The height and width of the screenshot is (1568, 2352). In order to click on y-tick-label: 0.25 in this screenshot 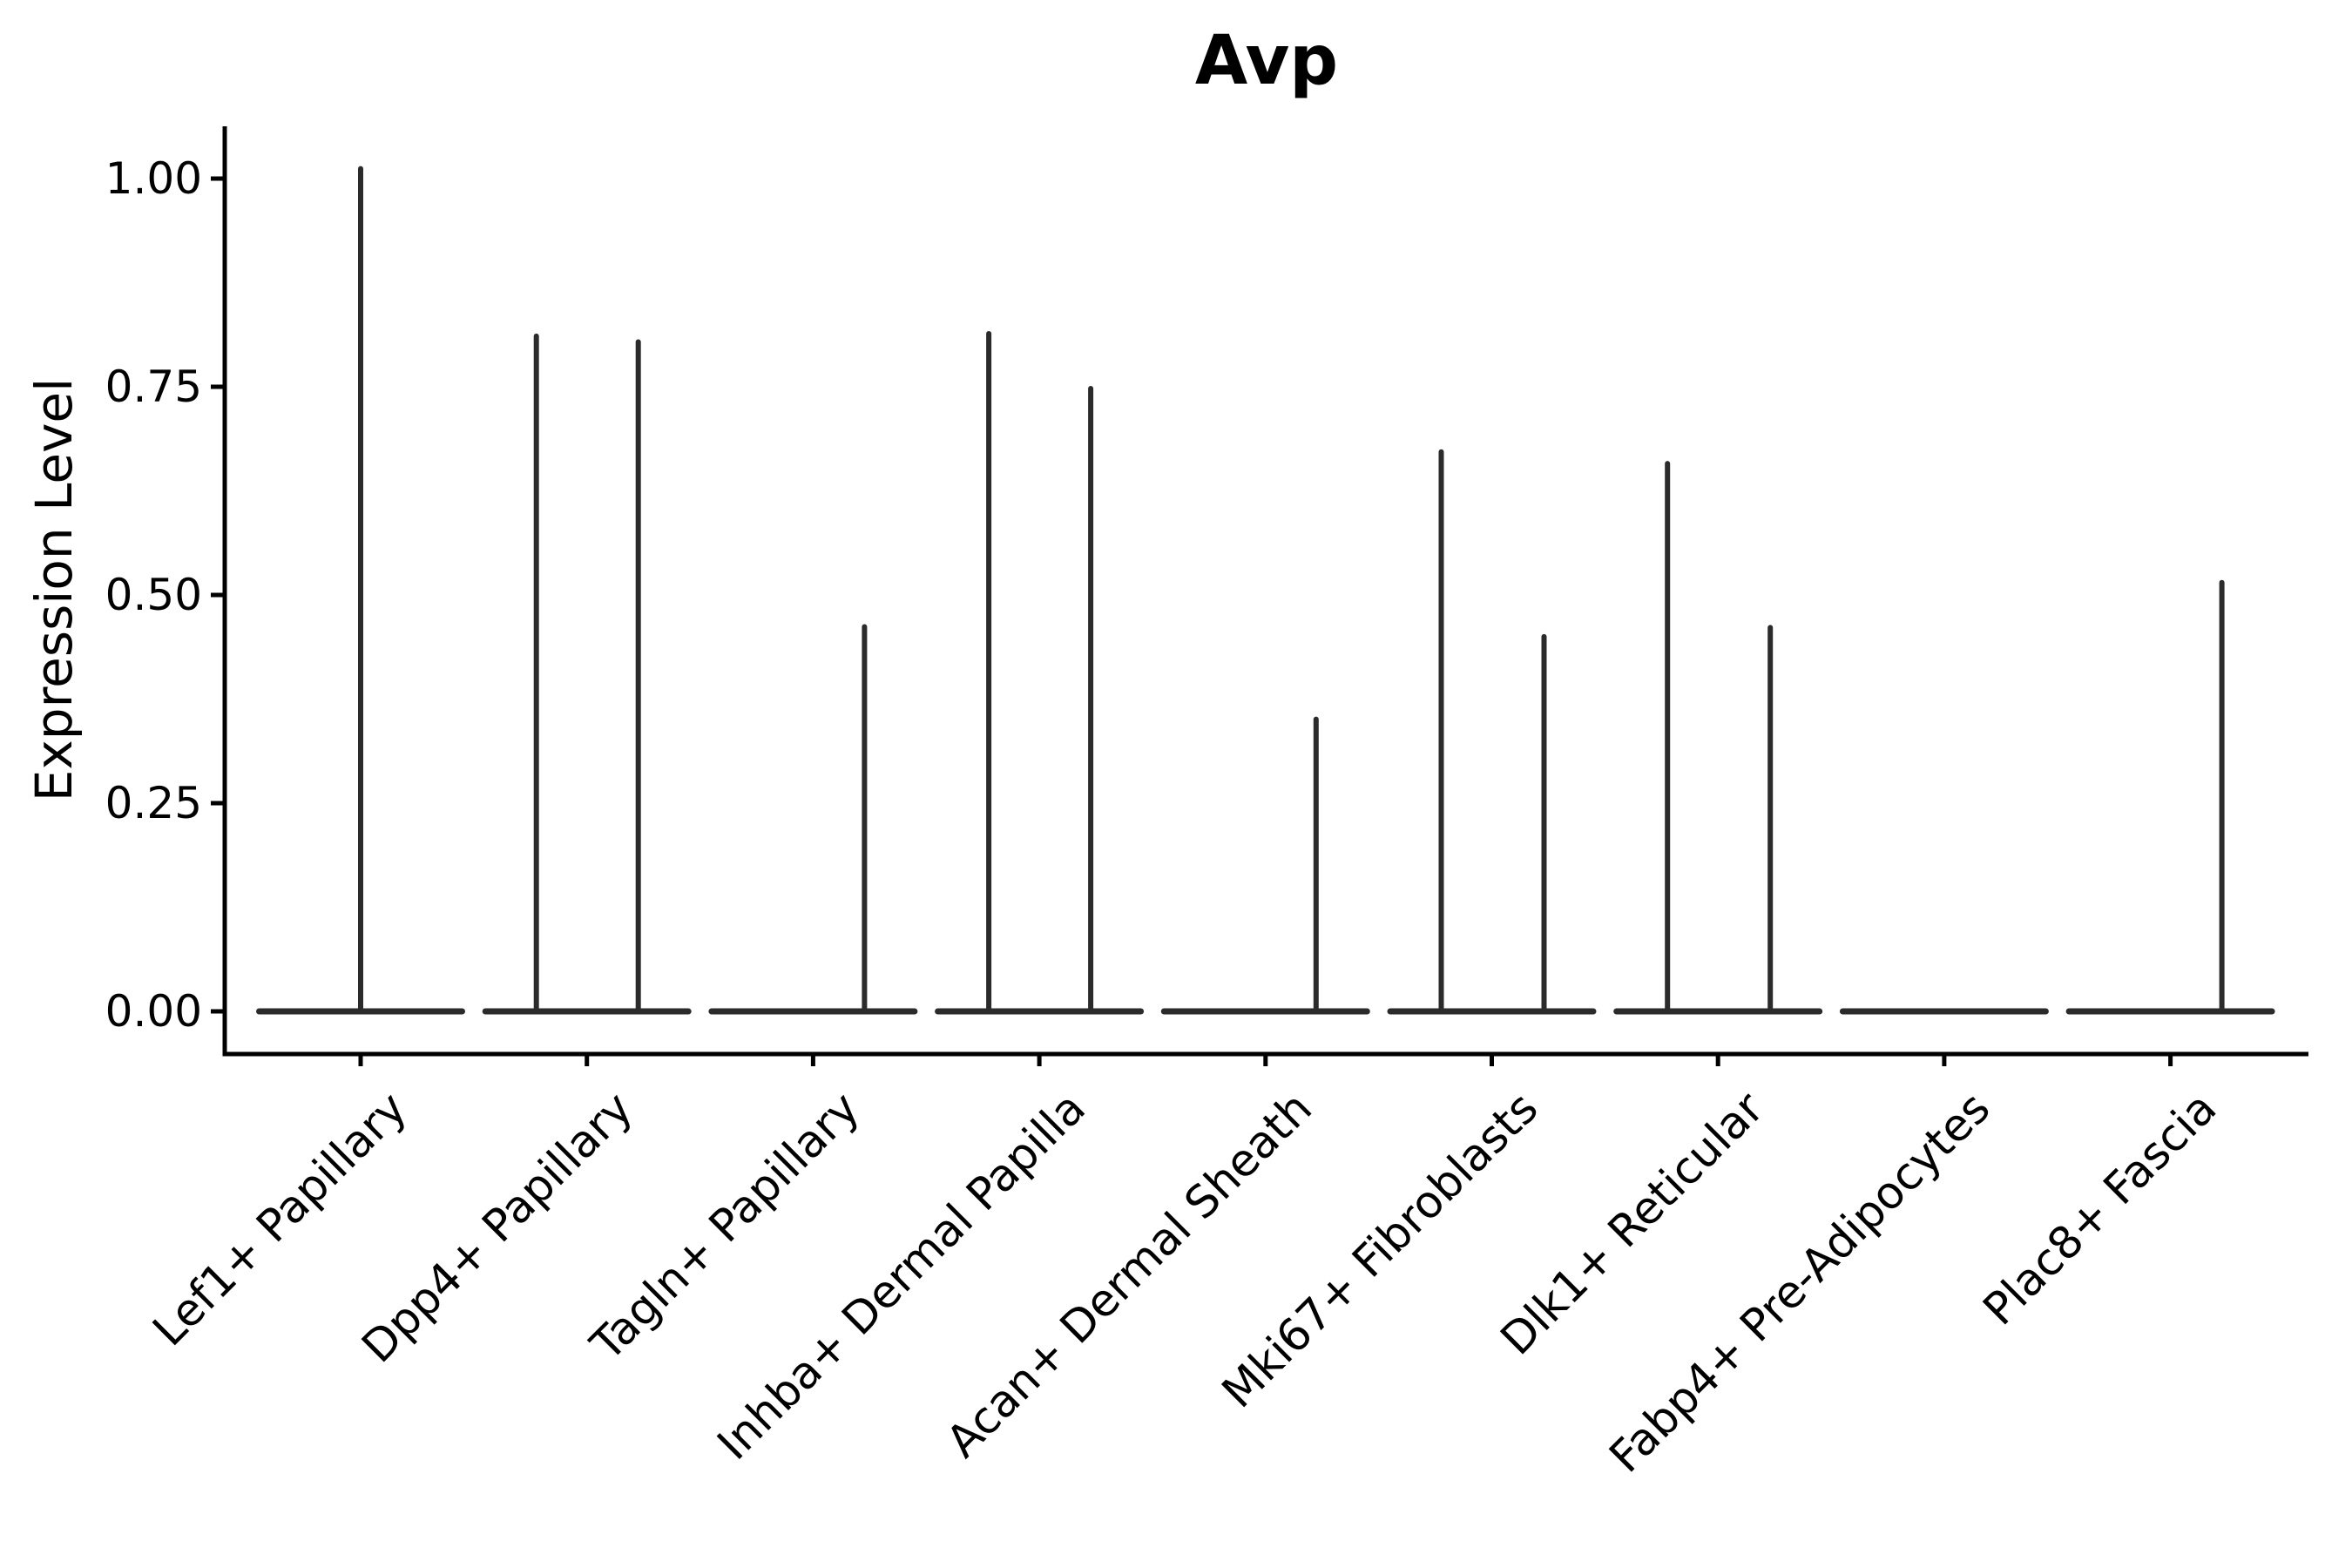, I will do `click(153, 803)`.